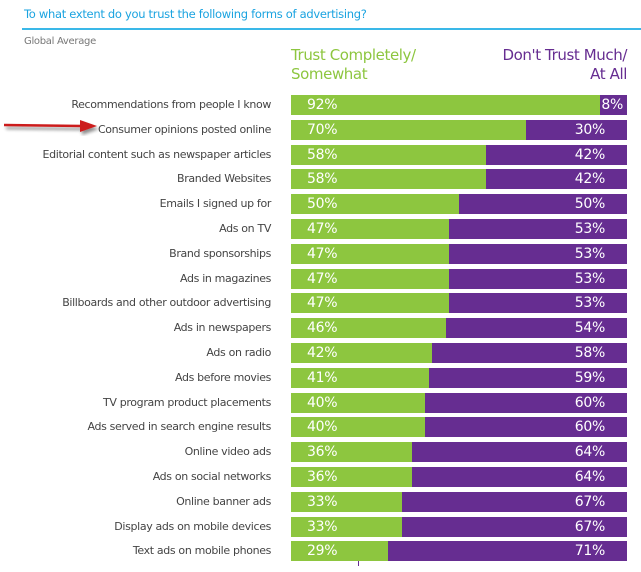 This screenshot has height=572, width=641. Describe the element at coordinates (590, 353) in the screenshot. I see `value-label-dont-trust: 58%` at that location.